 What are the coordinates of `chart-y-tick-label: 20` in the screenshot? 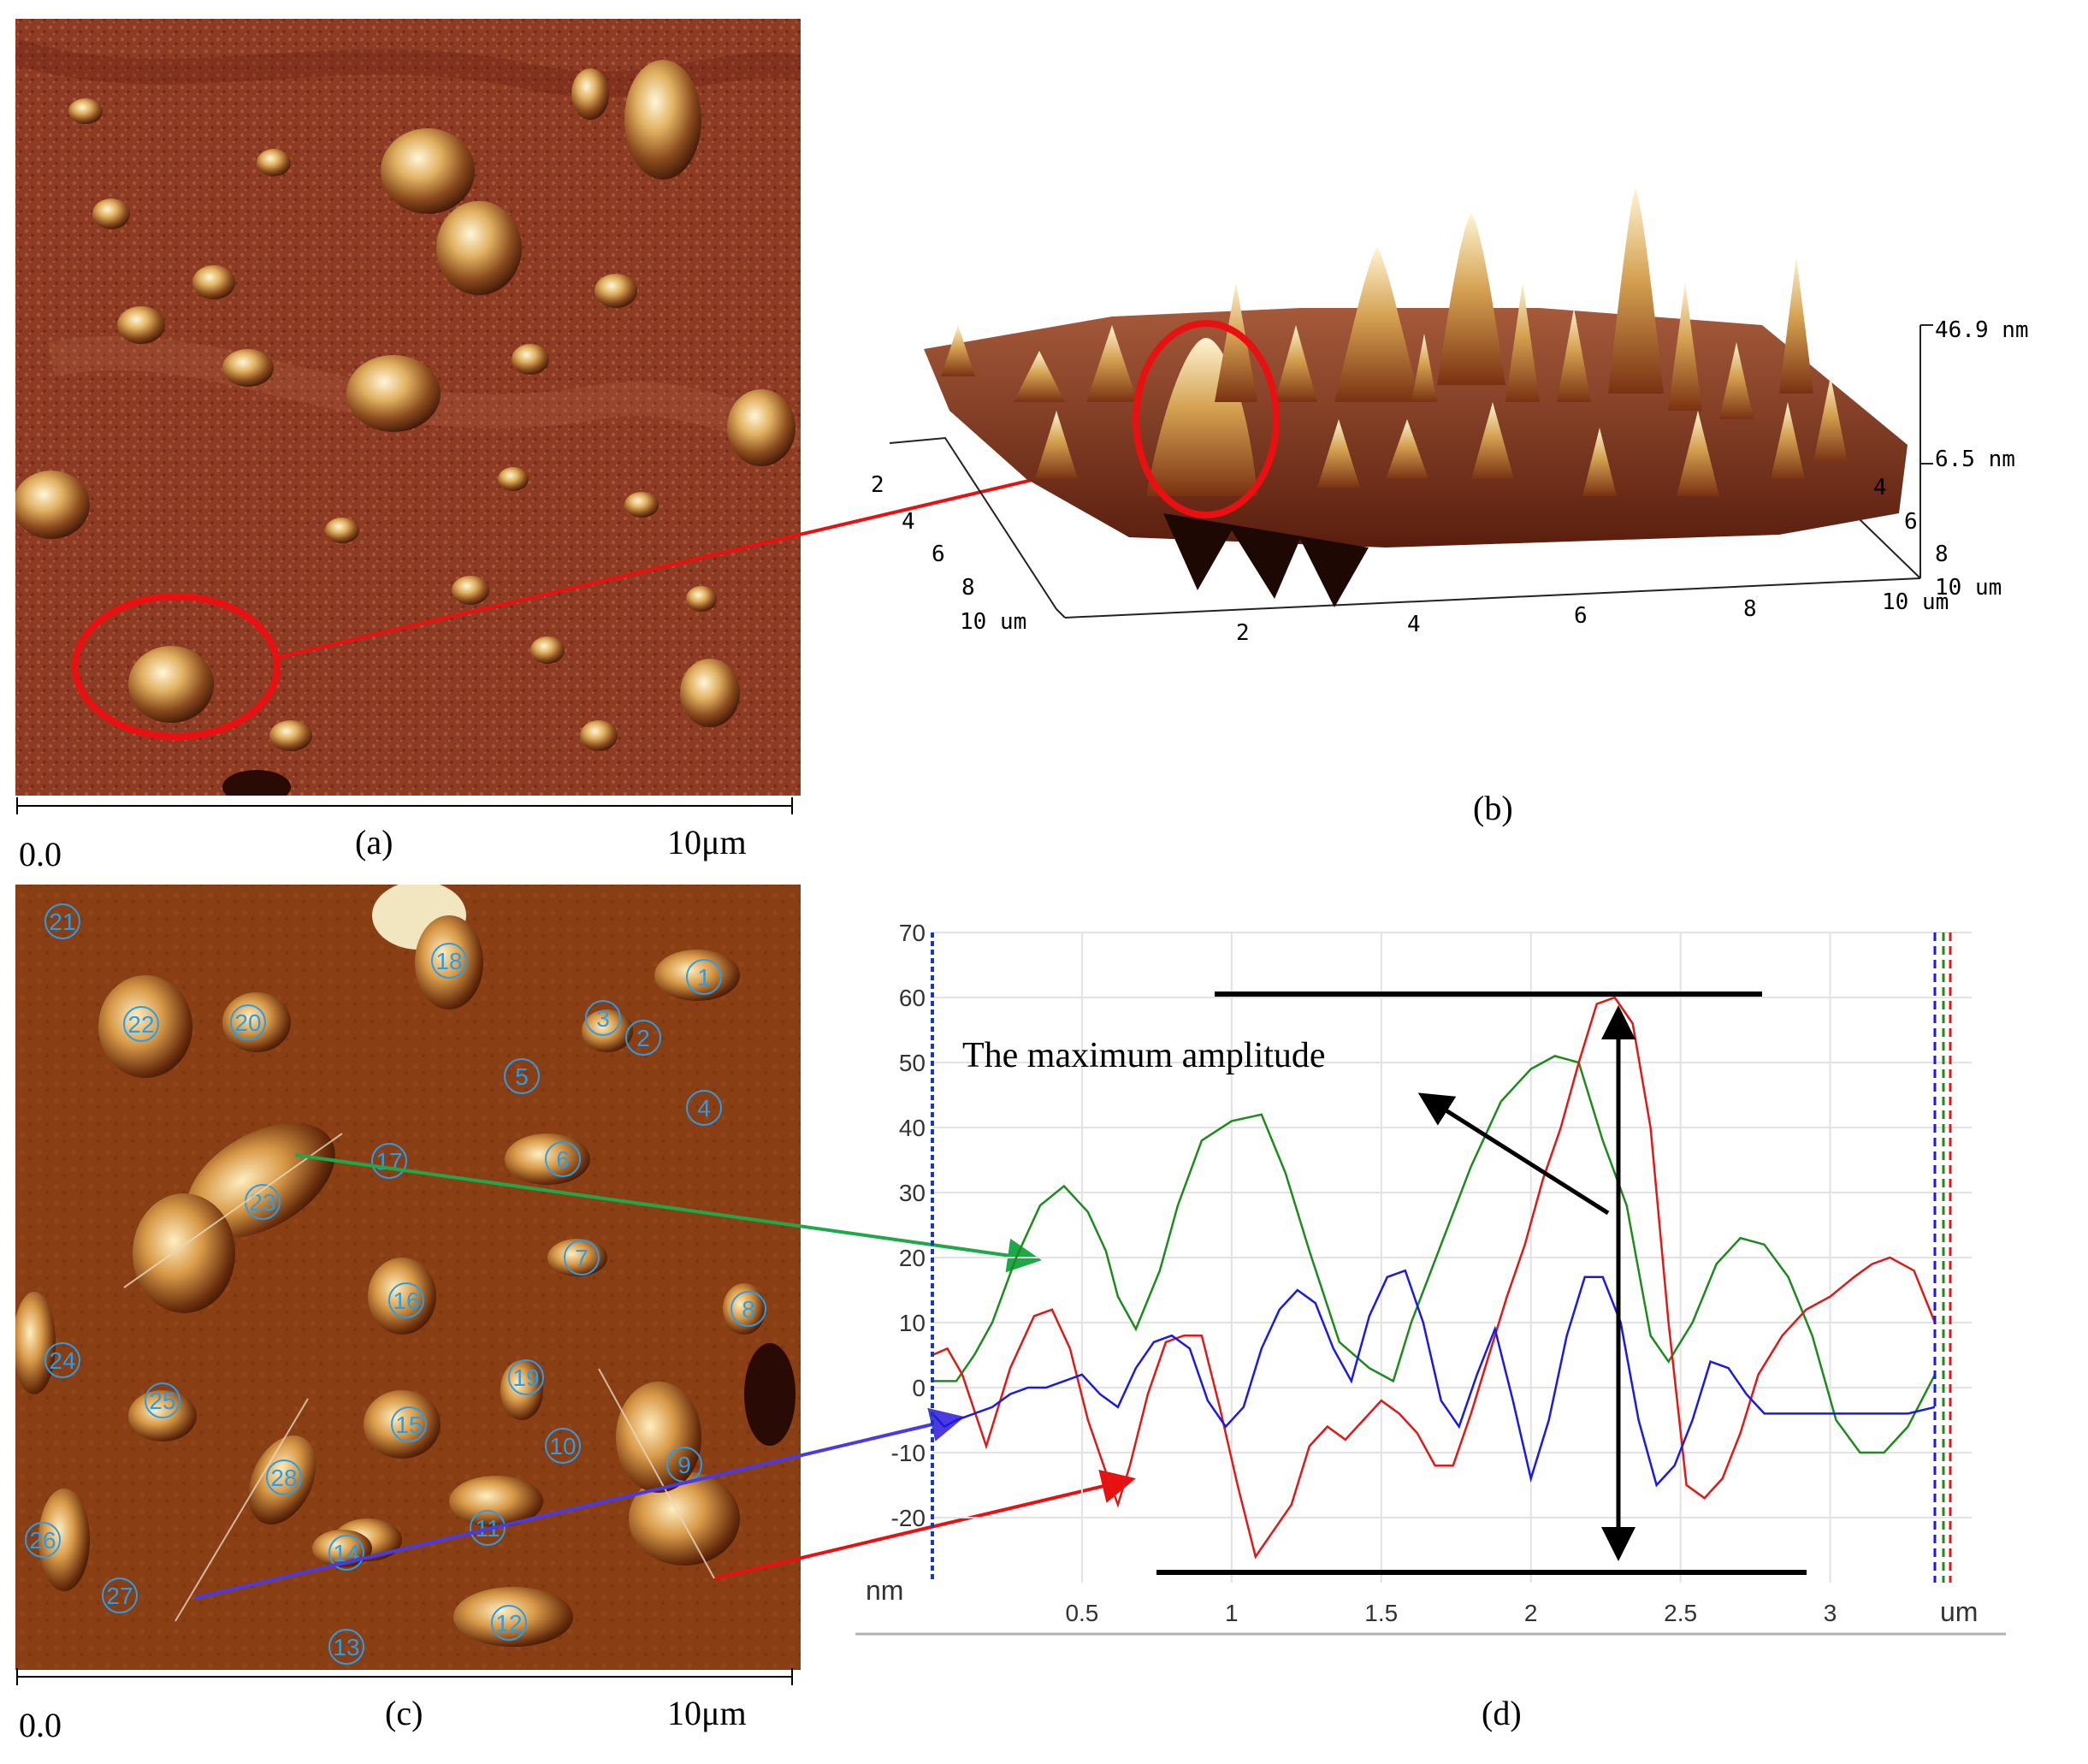 It's located at (912, 1258).